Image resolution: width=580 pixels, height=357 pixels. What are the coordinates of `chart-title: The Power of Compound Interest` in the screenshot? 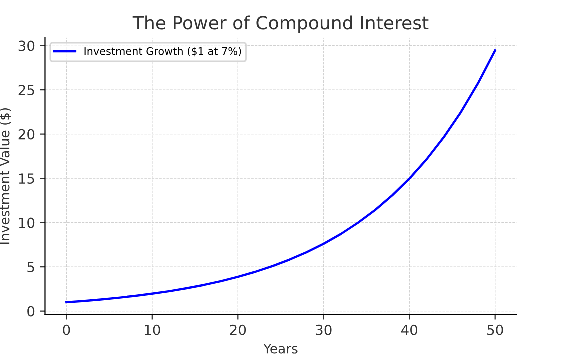 It's located at (280, 25).